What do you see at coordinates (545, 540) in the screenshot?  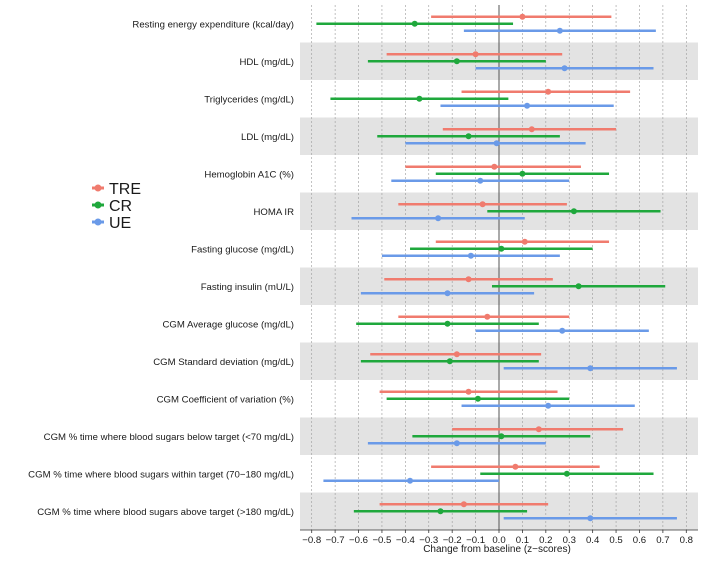 I see `x-tick-label: 0.2` at bounding box center [545, 540].